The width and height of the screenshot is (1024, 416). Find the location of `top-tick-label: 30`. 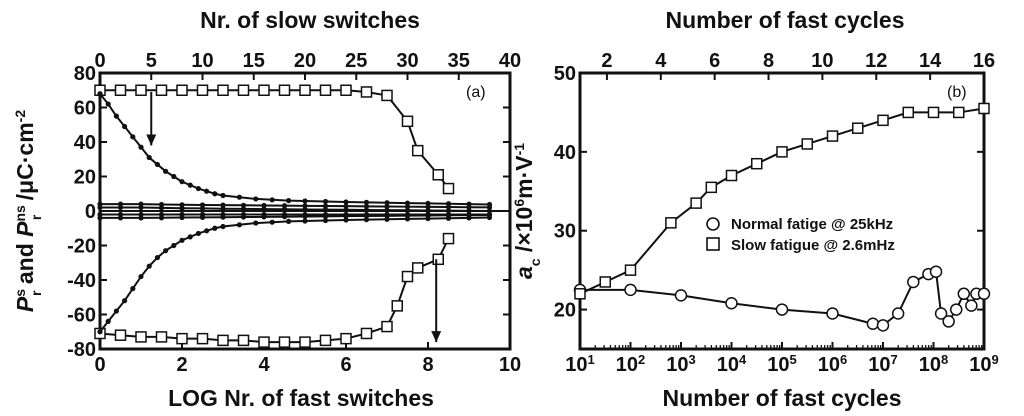

top-tick-label: 30 is located at coordinates (407, 61).